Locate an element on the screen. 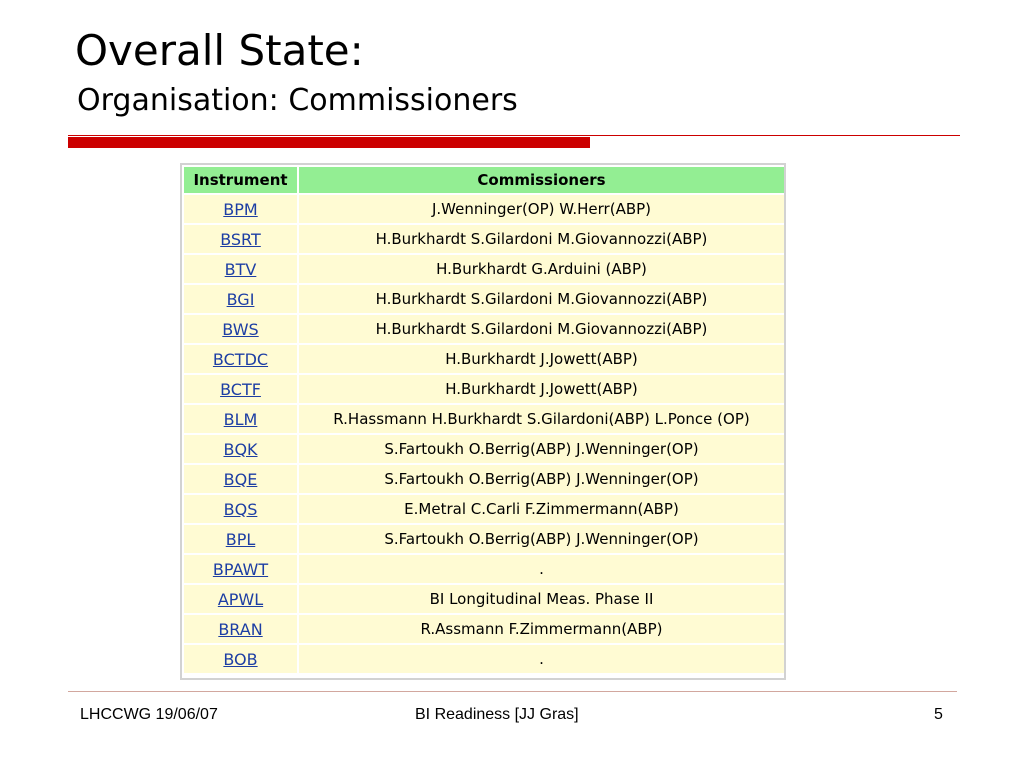 The image size is (1024, 768). commissioners-cell: H.Burkhardt G.Arduini (ABP) is located at coordinates (541, 269).